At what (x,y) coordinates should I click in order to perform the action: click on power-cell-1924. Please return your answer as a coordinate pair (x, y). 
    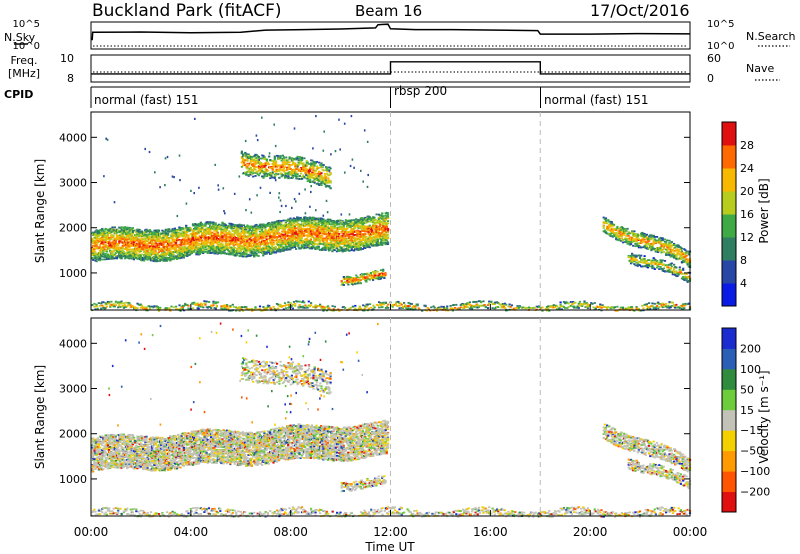
    Looking at the image, I should click on (206, 244).